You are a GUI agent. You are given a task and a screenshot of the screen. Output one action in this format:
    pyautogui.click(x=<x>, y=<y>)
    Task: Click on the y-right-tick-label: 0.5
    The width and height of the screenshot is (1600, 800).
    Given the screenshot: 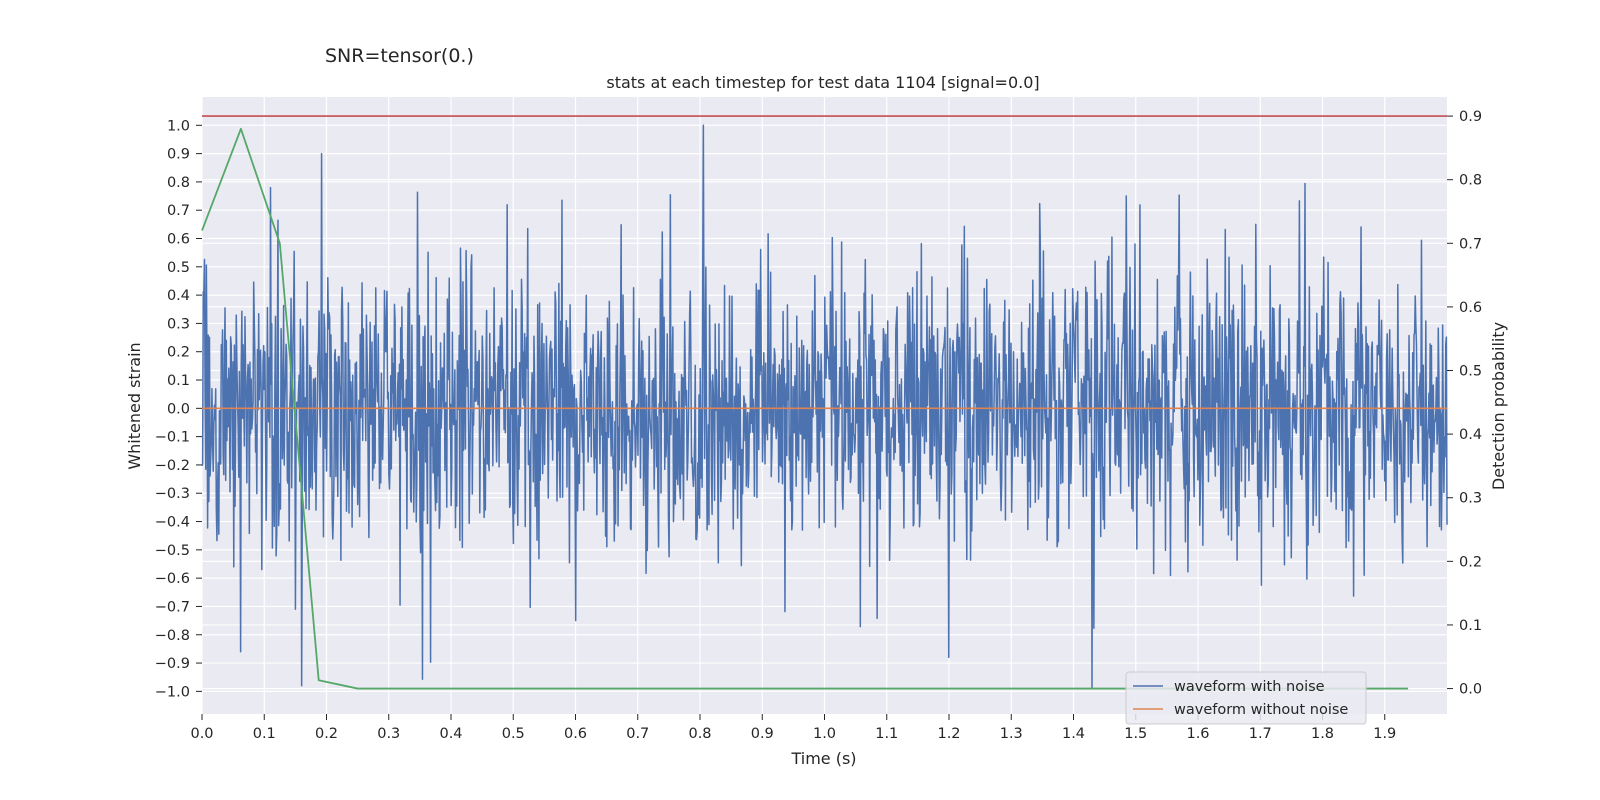 What is the action you would take?
    pyautogui.click(x=1470, y=372)
    